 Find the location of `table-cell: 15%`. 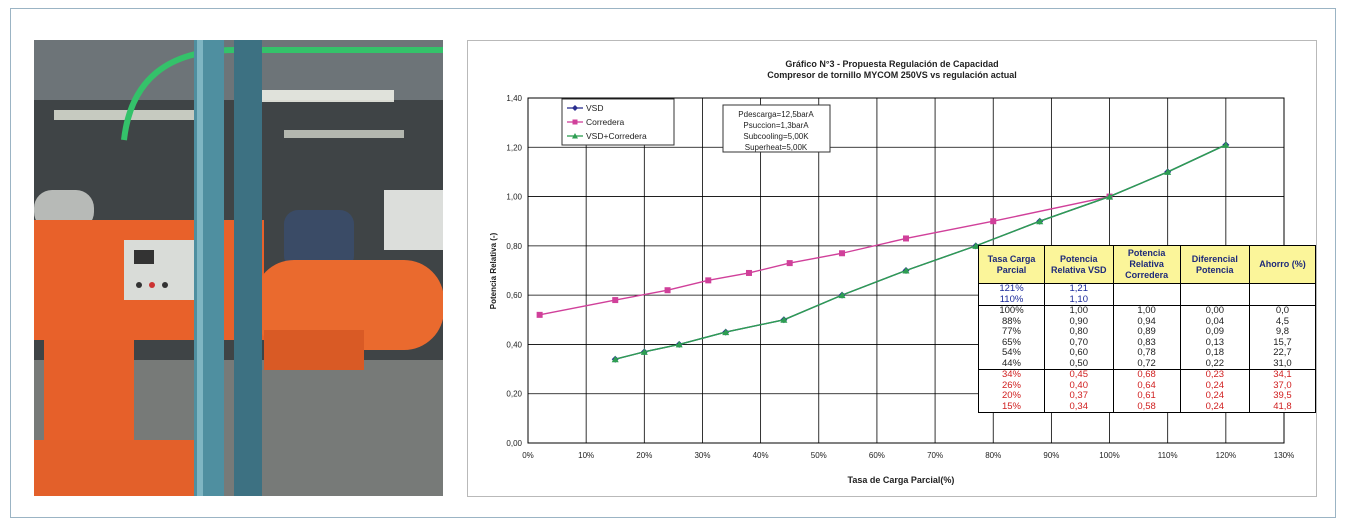

table-cell: 15% is located at coordinates (1011, 407).